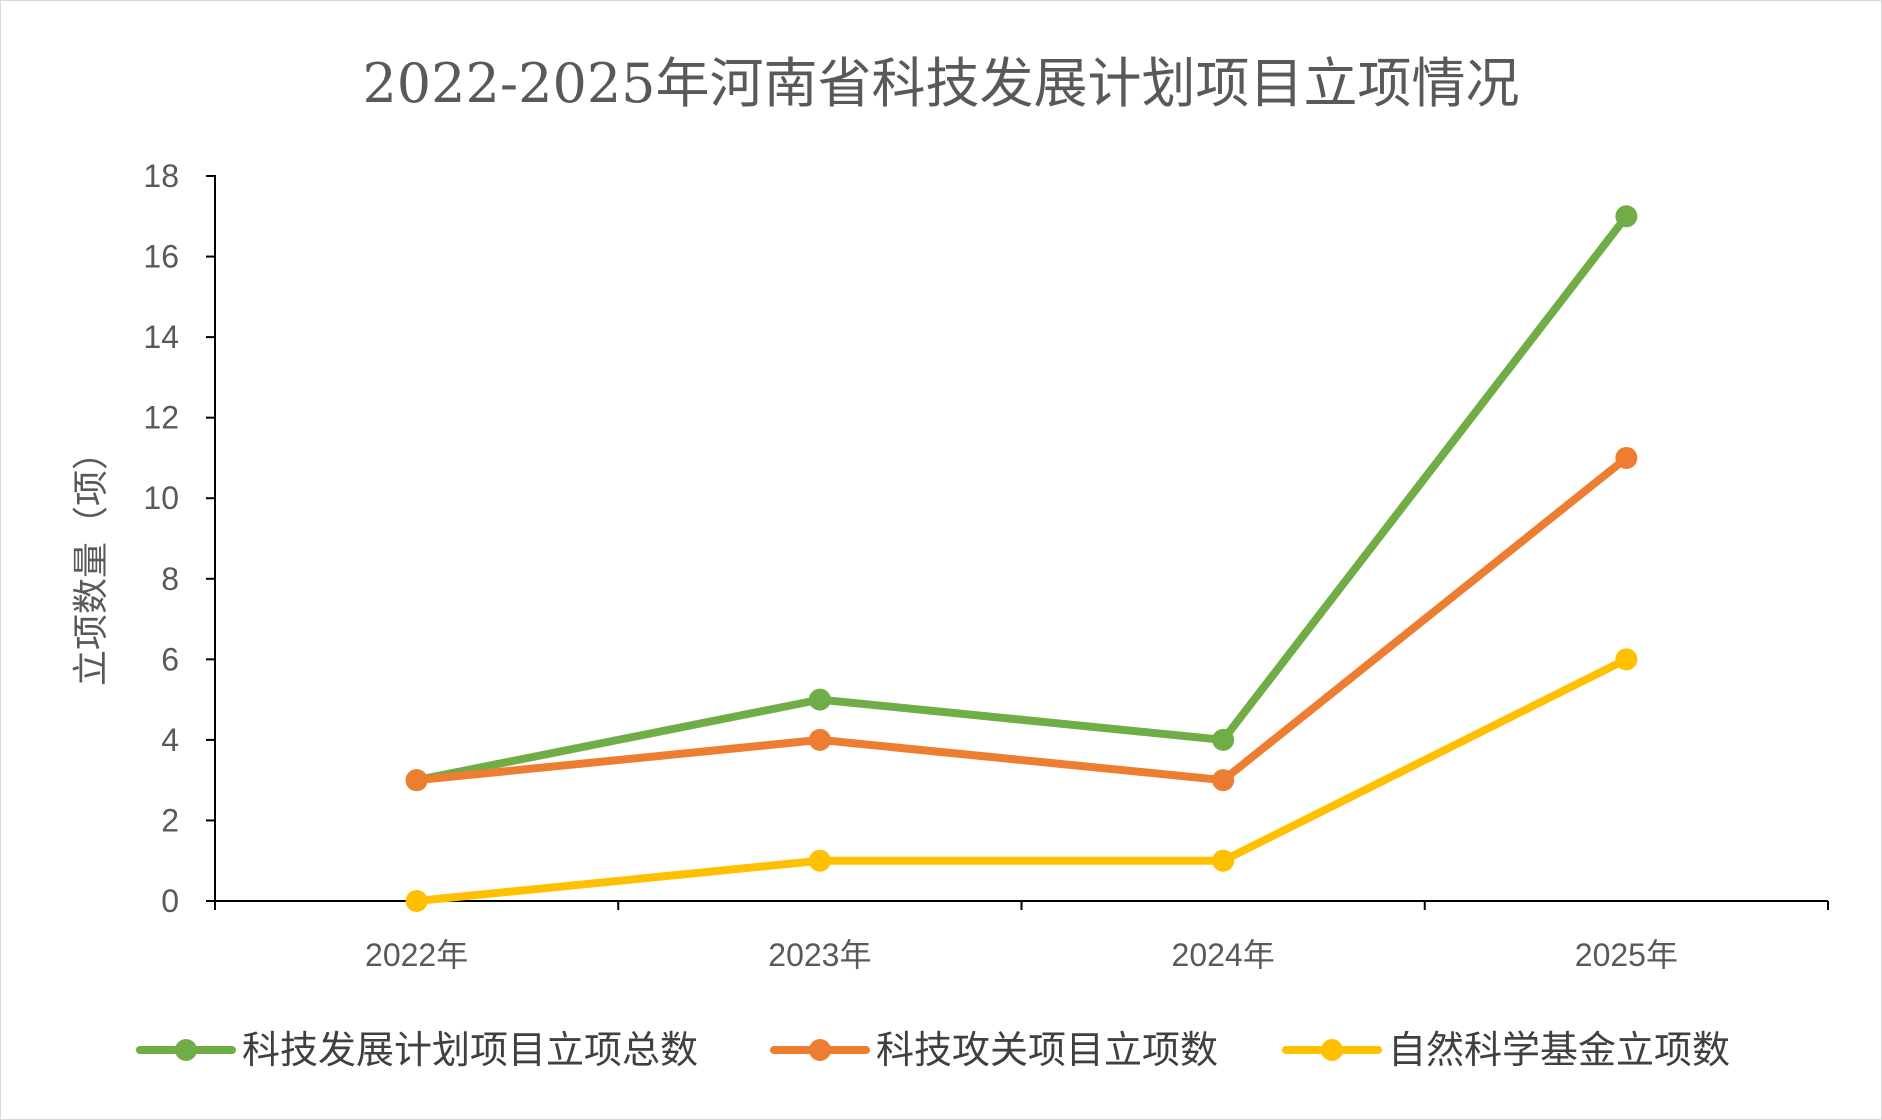 The image size is (1882, 1120). What do you see at coordinates (91, 560) in the screenshot?
I see `y-axis-label: 立项数量（项）` at bounding box center [91, 560].